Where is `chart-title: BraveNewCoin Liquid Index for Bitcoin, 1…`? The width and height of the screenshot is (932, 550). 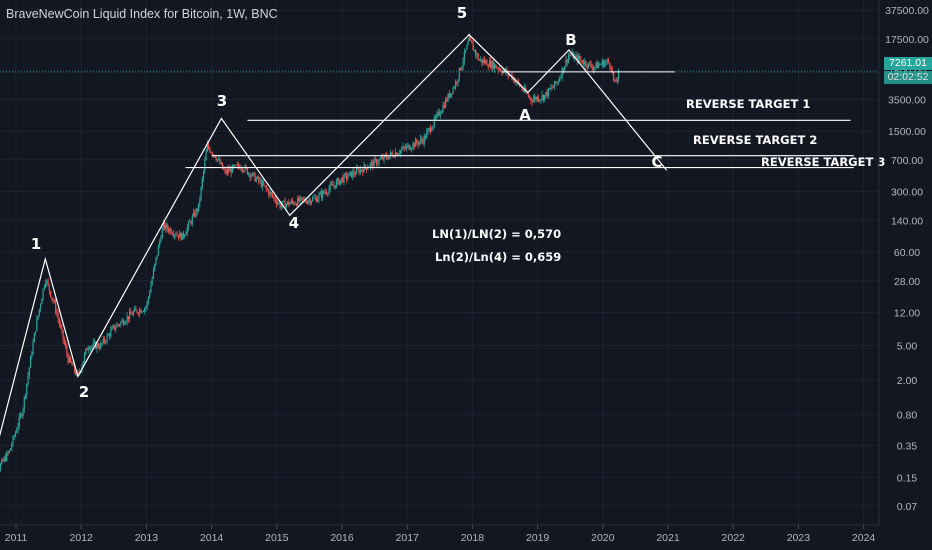
chart-title: BraveNewCoin Liquid Index for Bitcoin, 1… is located at coordinates (142, 14).